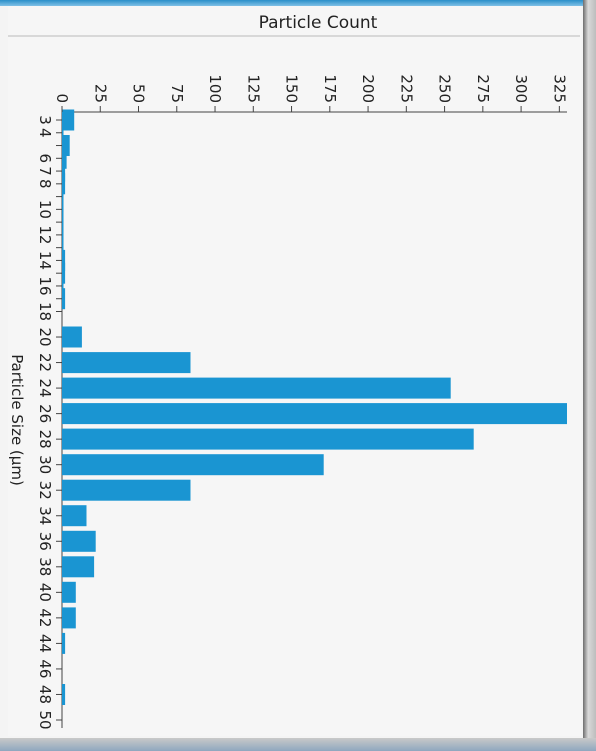 This screenshot has height=751, width=596. What do you see at coordinates (45, 285) in the screenshot?
I see `x-tick-label-16: 16` at bounding box center [45, 285].